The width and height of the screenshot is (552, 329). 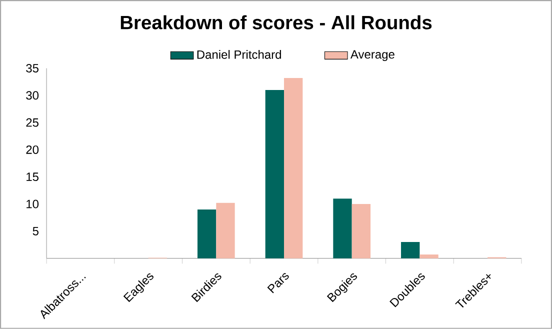 What do you see at coordinates (372, 56) in the screenshot?
I see `legend-label: Average` at bounding box center [372, 56].